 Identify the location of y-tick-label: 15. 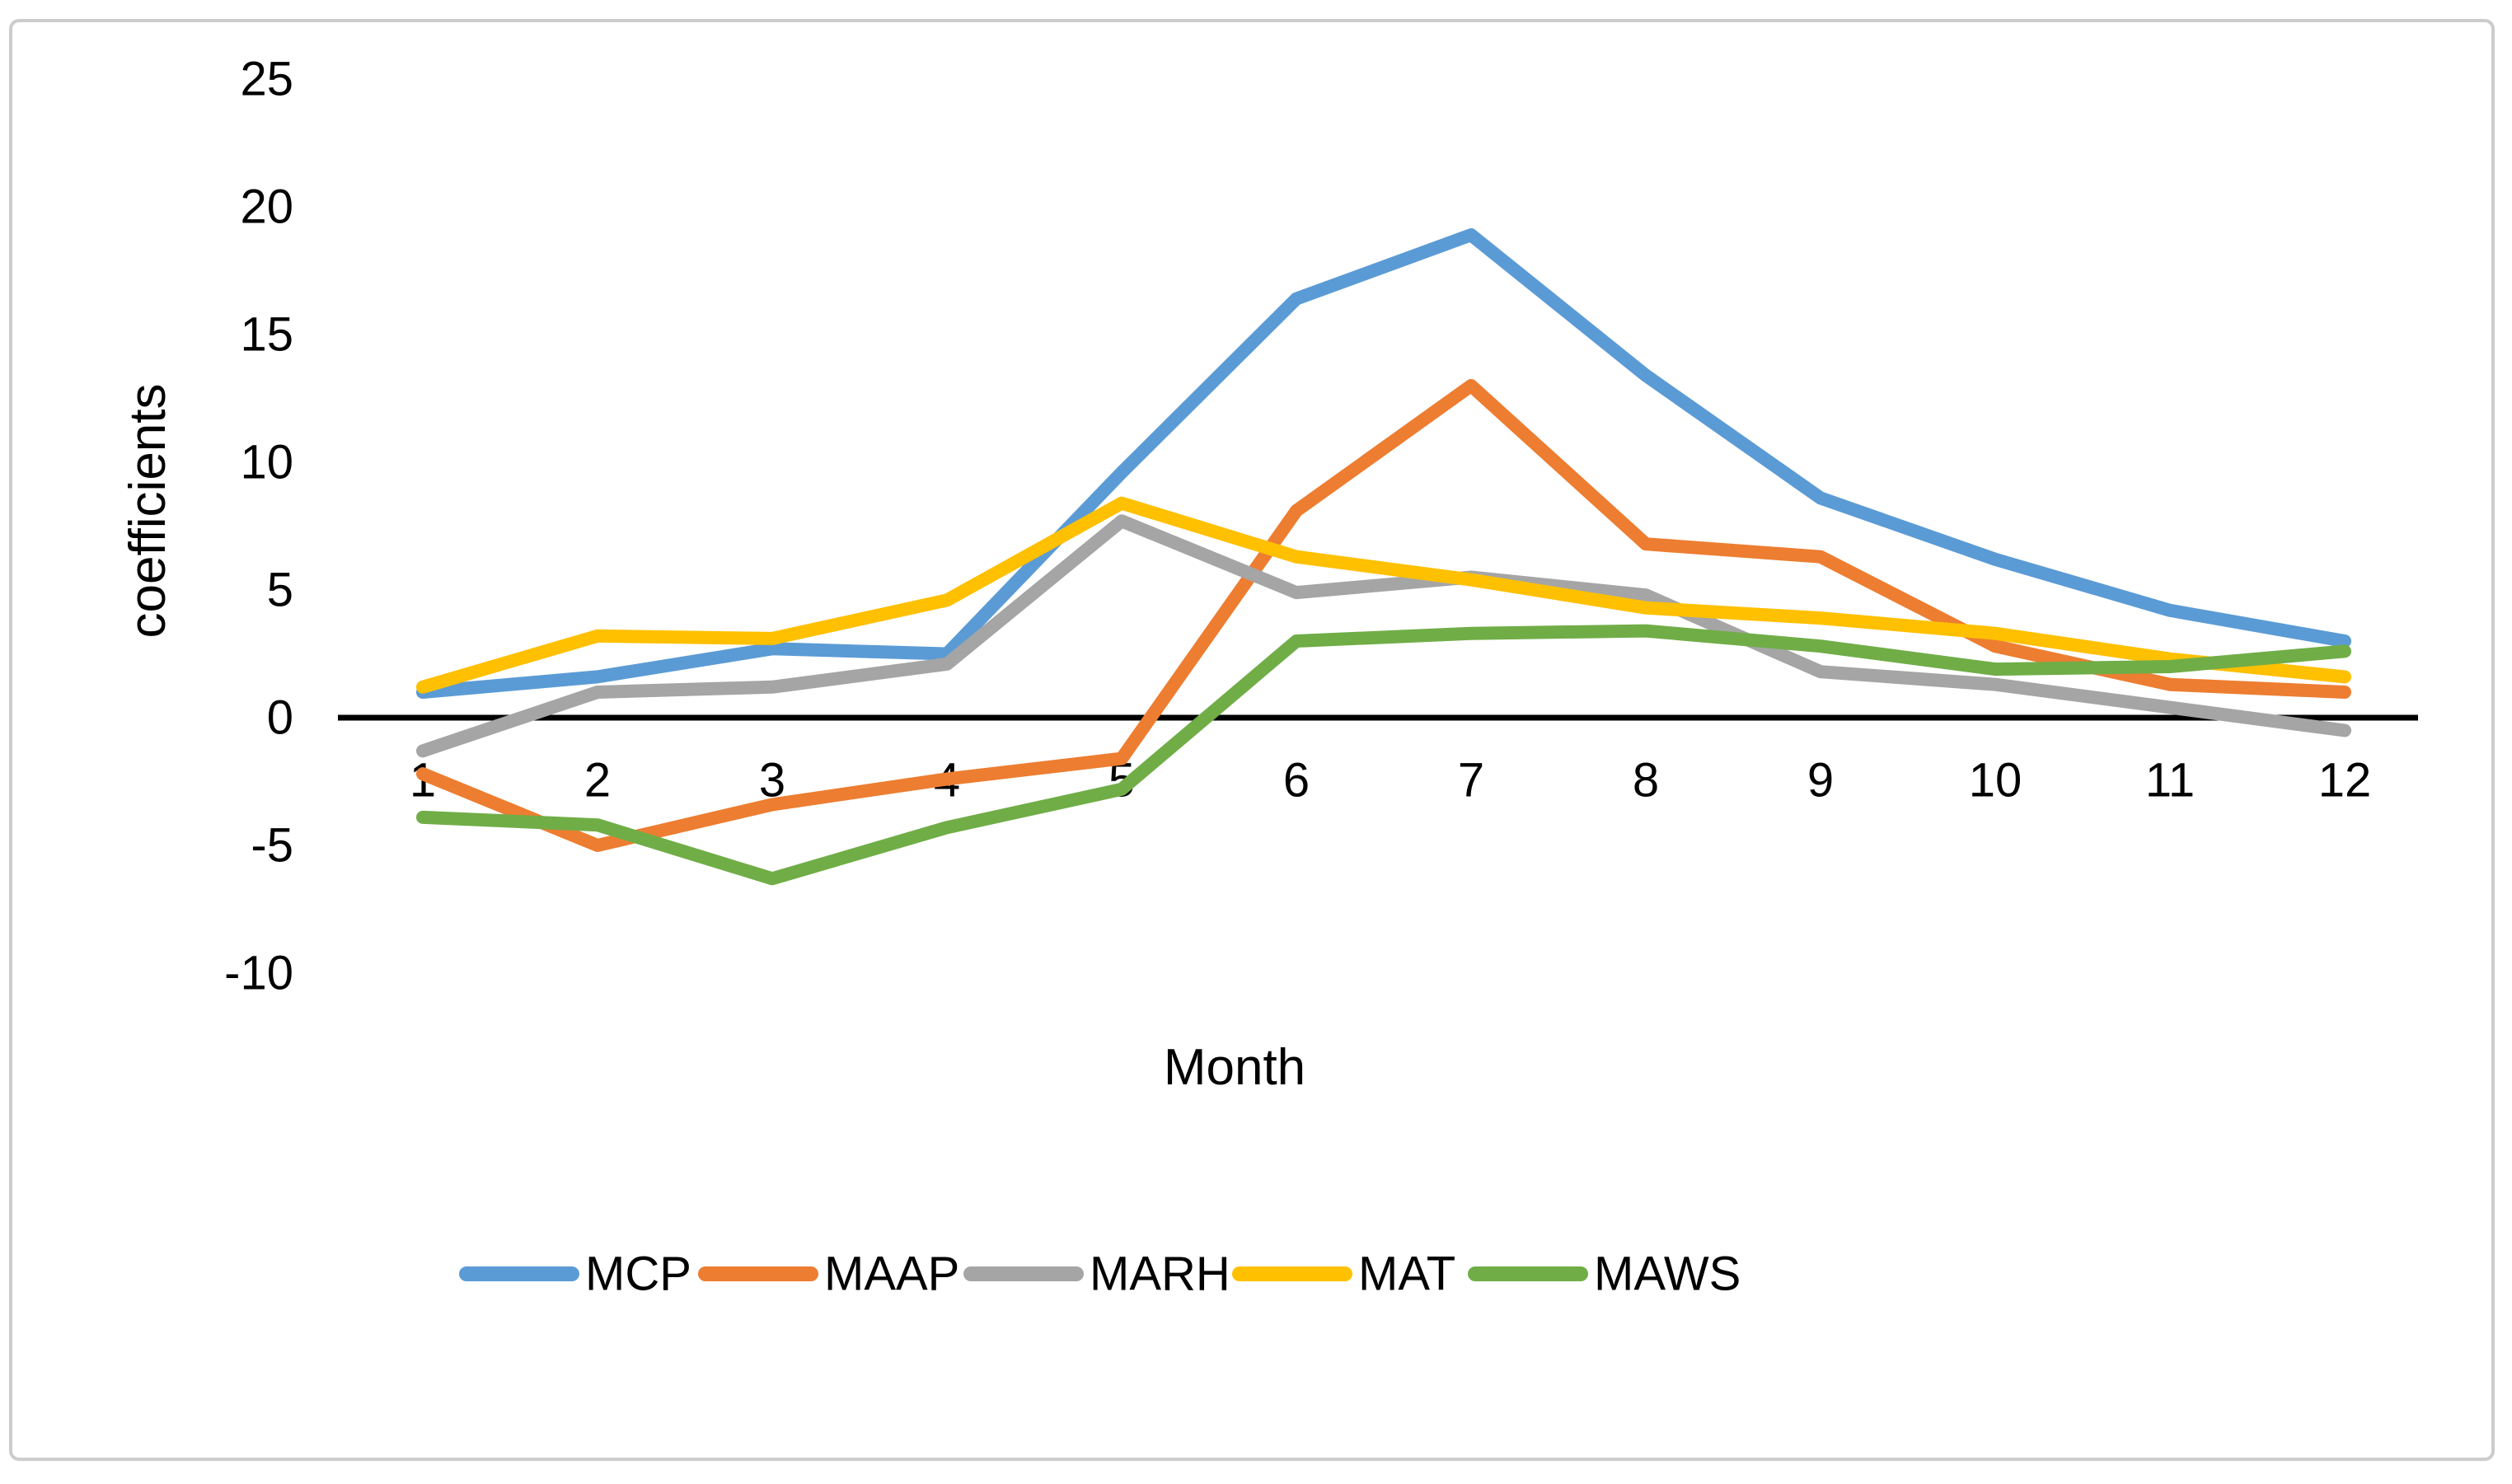
(267, 335).